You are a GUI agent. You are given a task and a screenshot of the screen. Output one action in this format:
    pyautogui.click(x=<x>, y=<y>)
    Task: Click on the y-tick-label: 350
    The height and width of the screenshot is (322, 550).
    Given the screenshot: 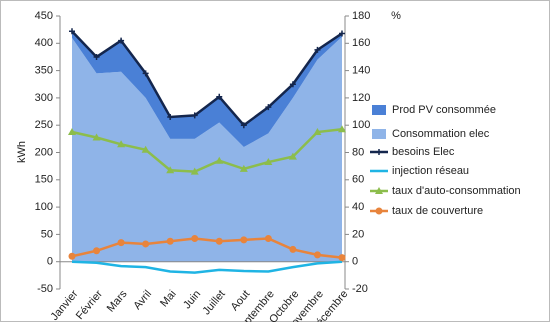 What is the action you would take?
    pyautogui.click(x=44, y=71)
    